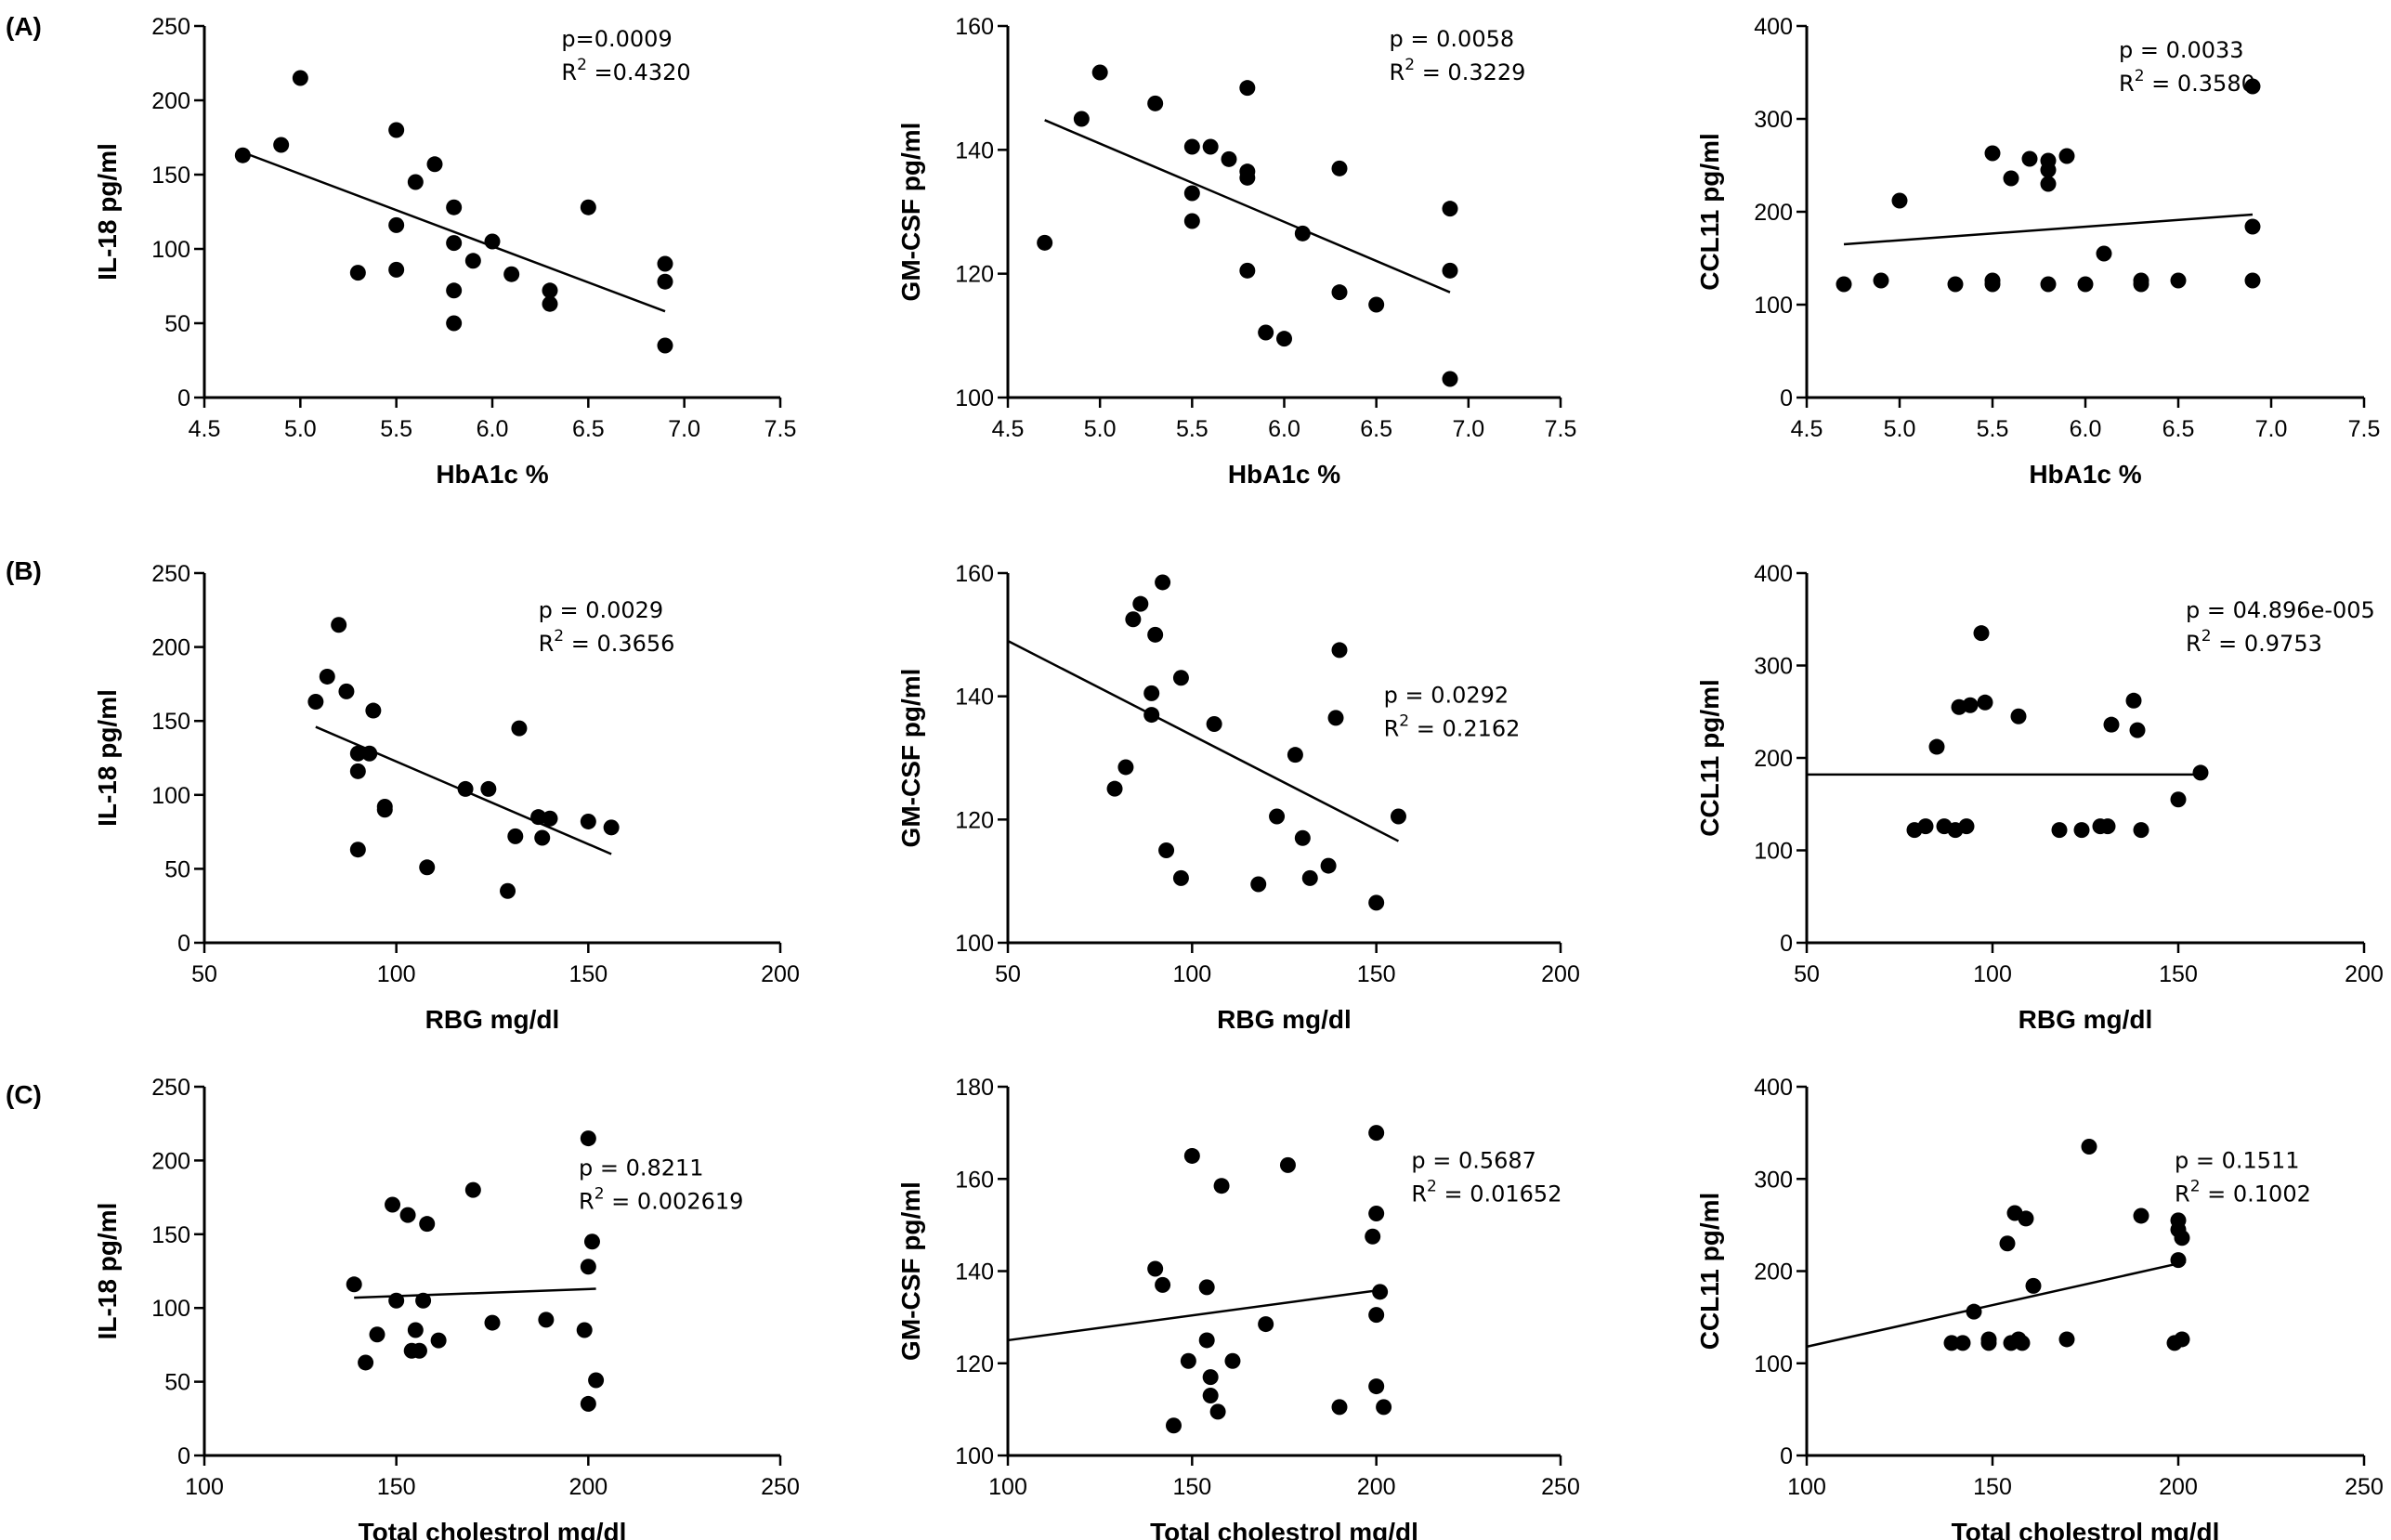 The image size is (2391, 1540). What do you see at coordinates (183, 944) in the screenshot?
I see `y-tick-label: 0` at bounding box center [183, 944].